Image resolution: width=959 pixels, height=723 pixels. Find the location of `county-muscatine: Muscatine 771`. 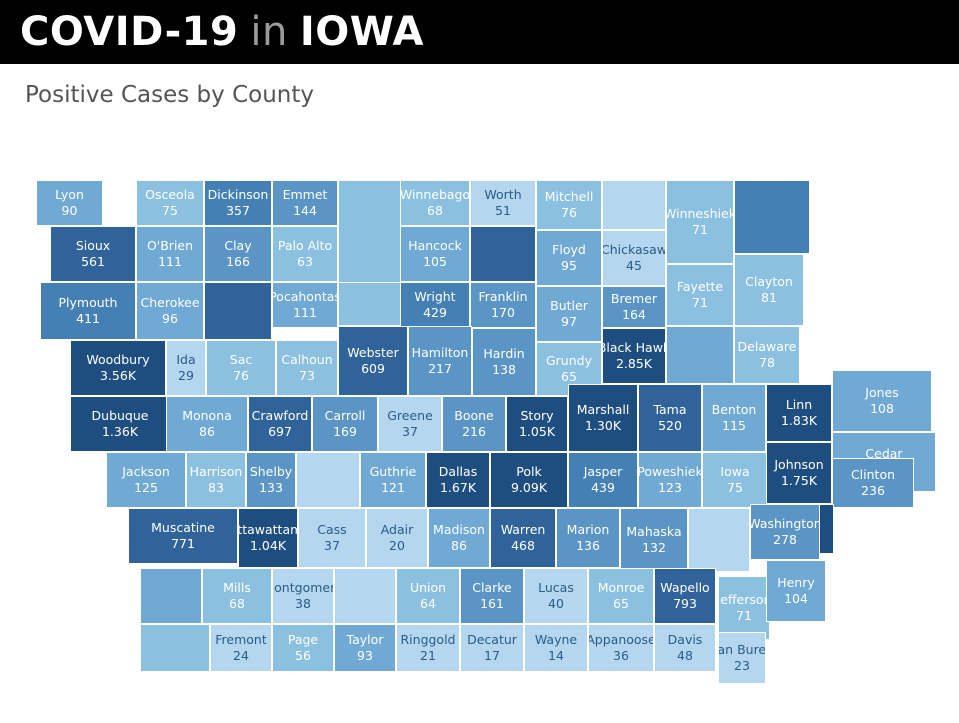

county-muscatine: Muscatine 771 is located at coordinates (183, 536).